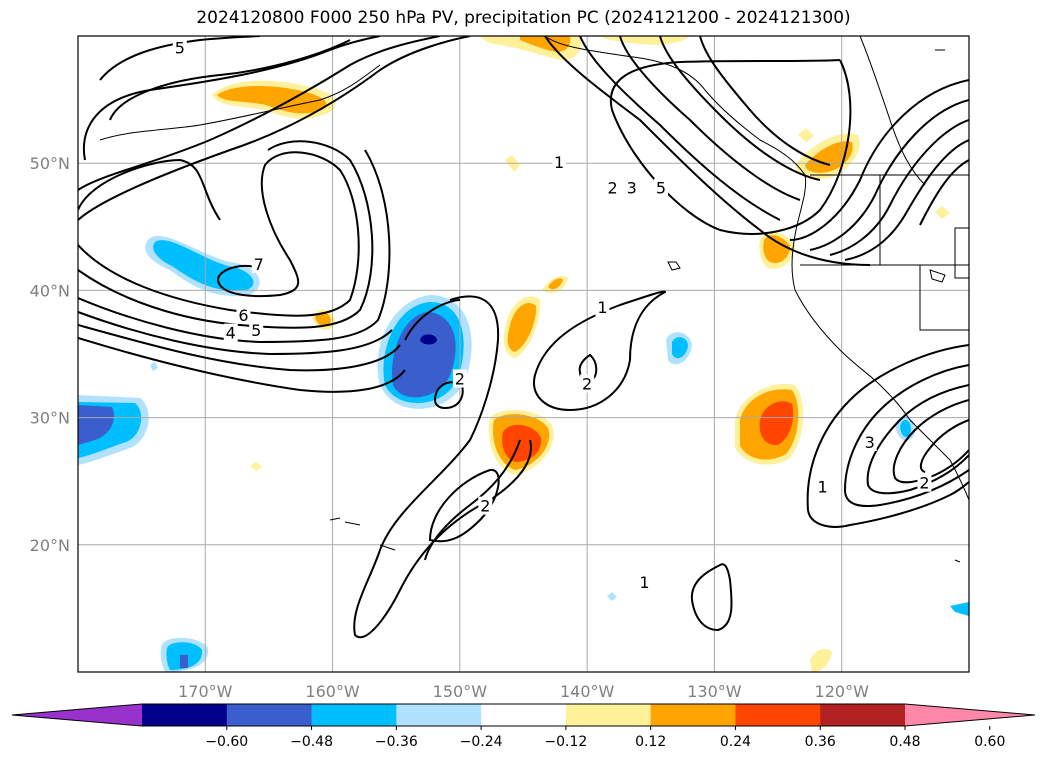  Describe the element at coordinates (735, 742) in the screenshot. I see `colorbar-tick-label: 0.24` at that location.